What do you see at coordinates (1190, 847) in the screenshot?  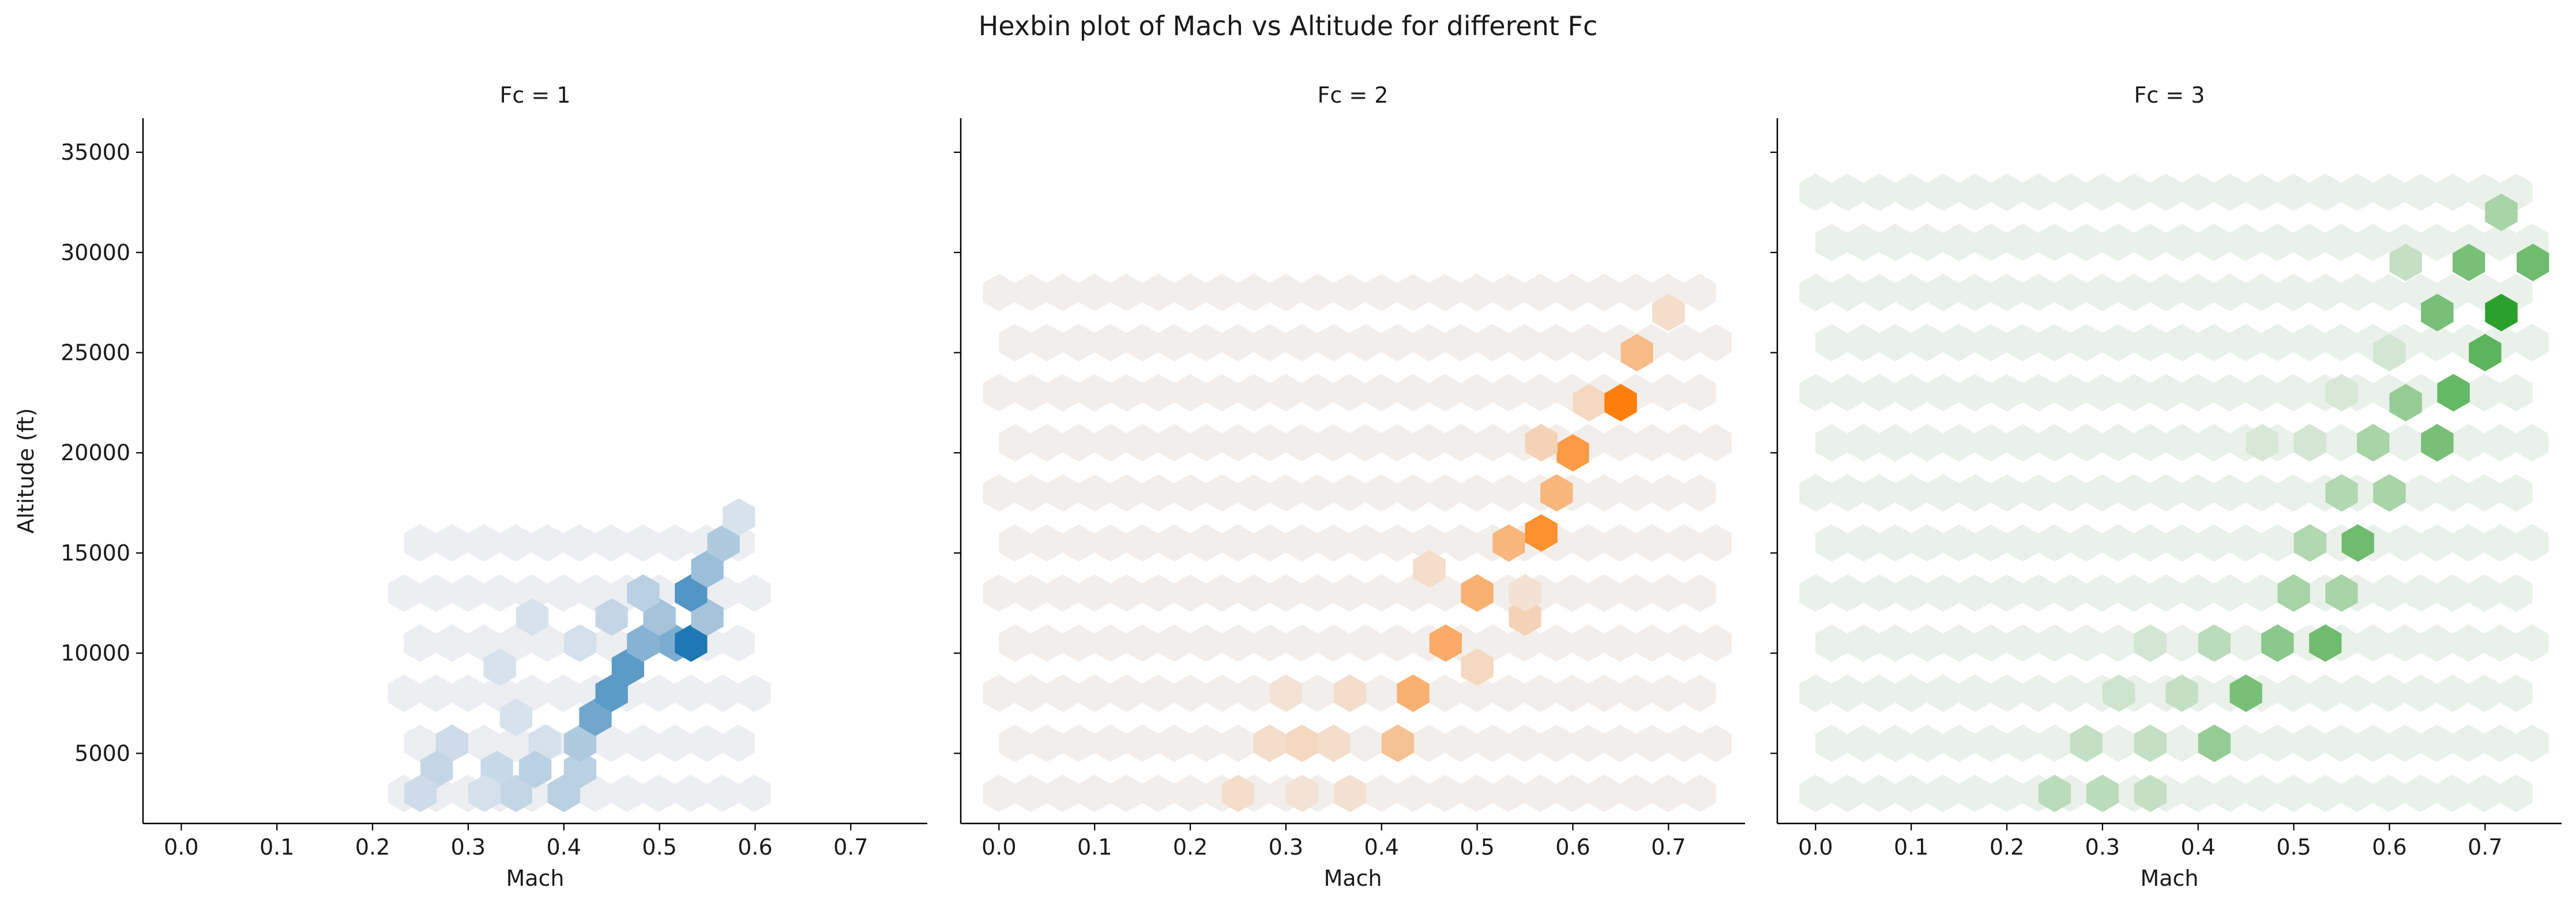 I see `x-tick-label: 0.2` at bounding box center [1190, 847].